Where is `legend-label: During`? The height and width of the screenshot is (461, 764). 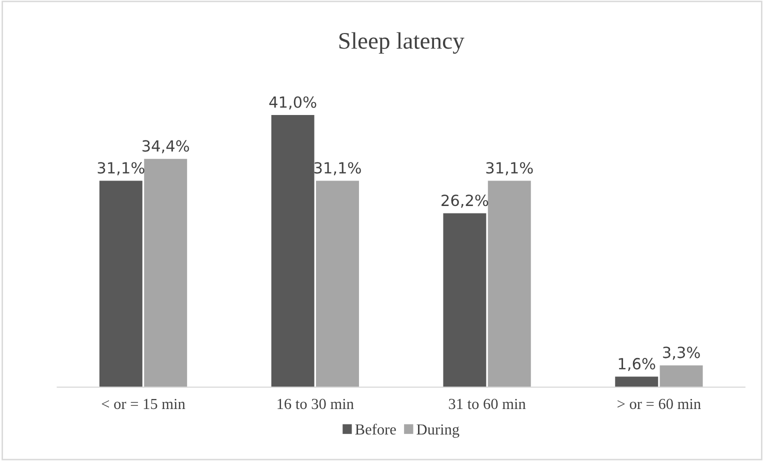
legend-label: During is located at coordinates (438, 431).